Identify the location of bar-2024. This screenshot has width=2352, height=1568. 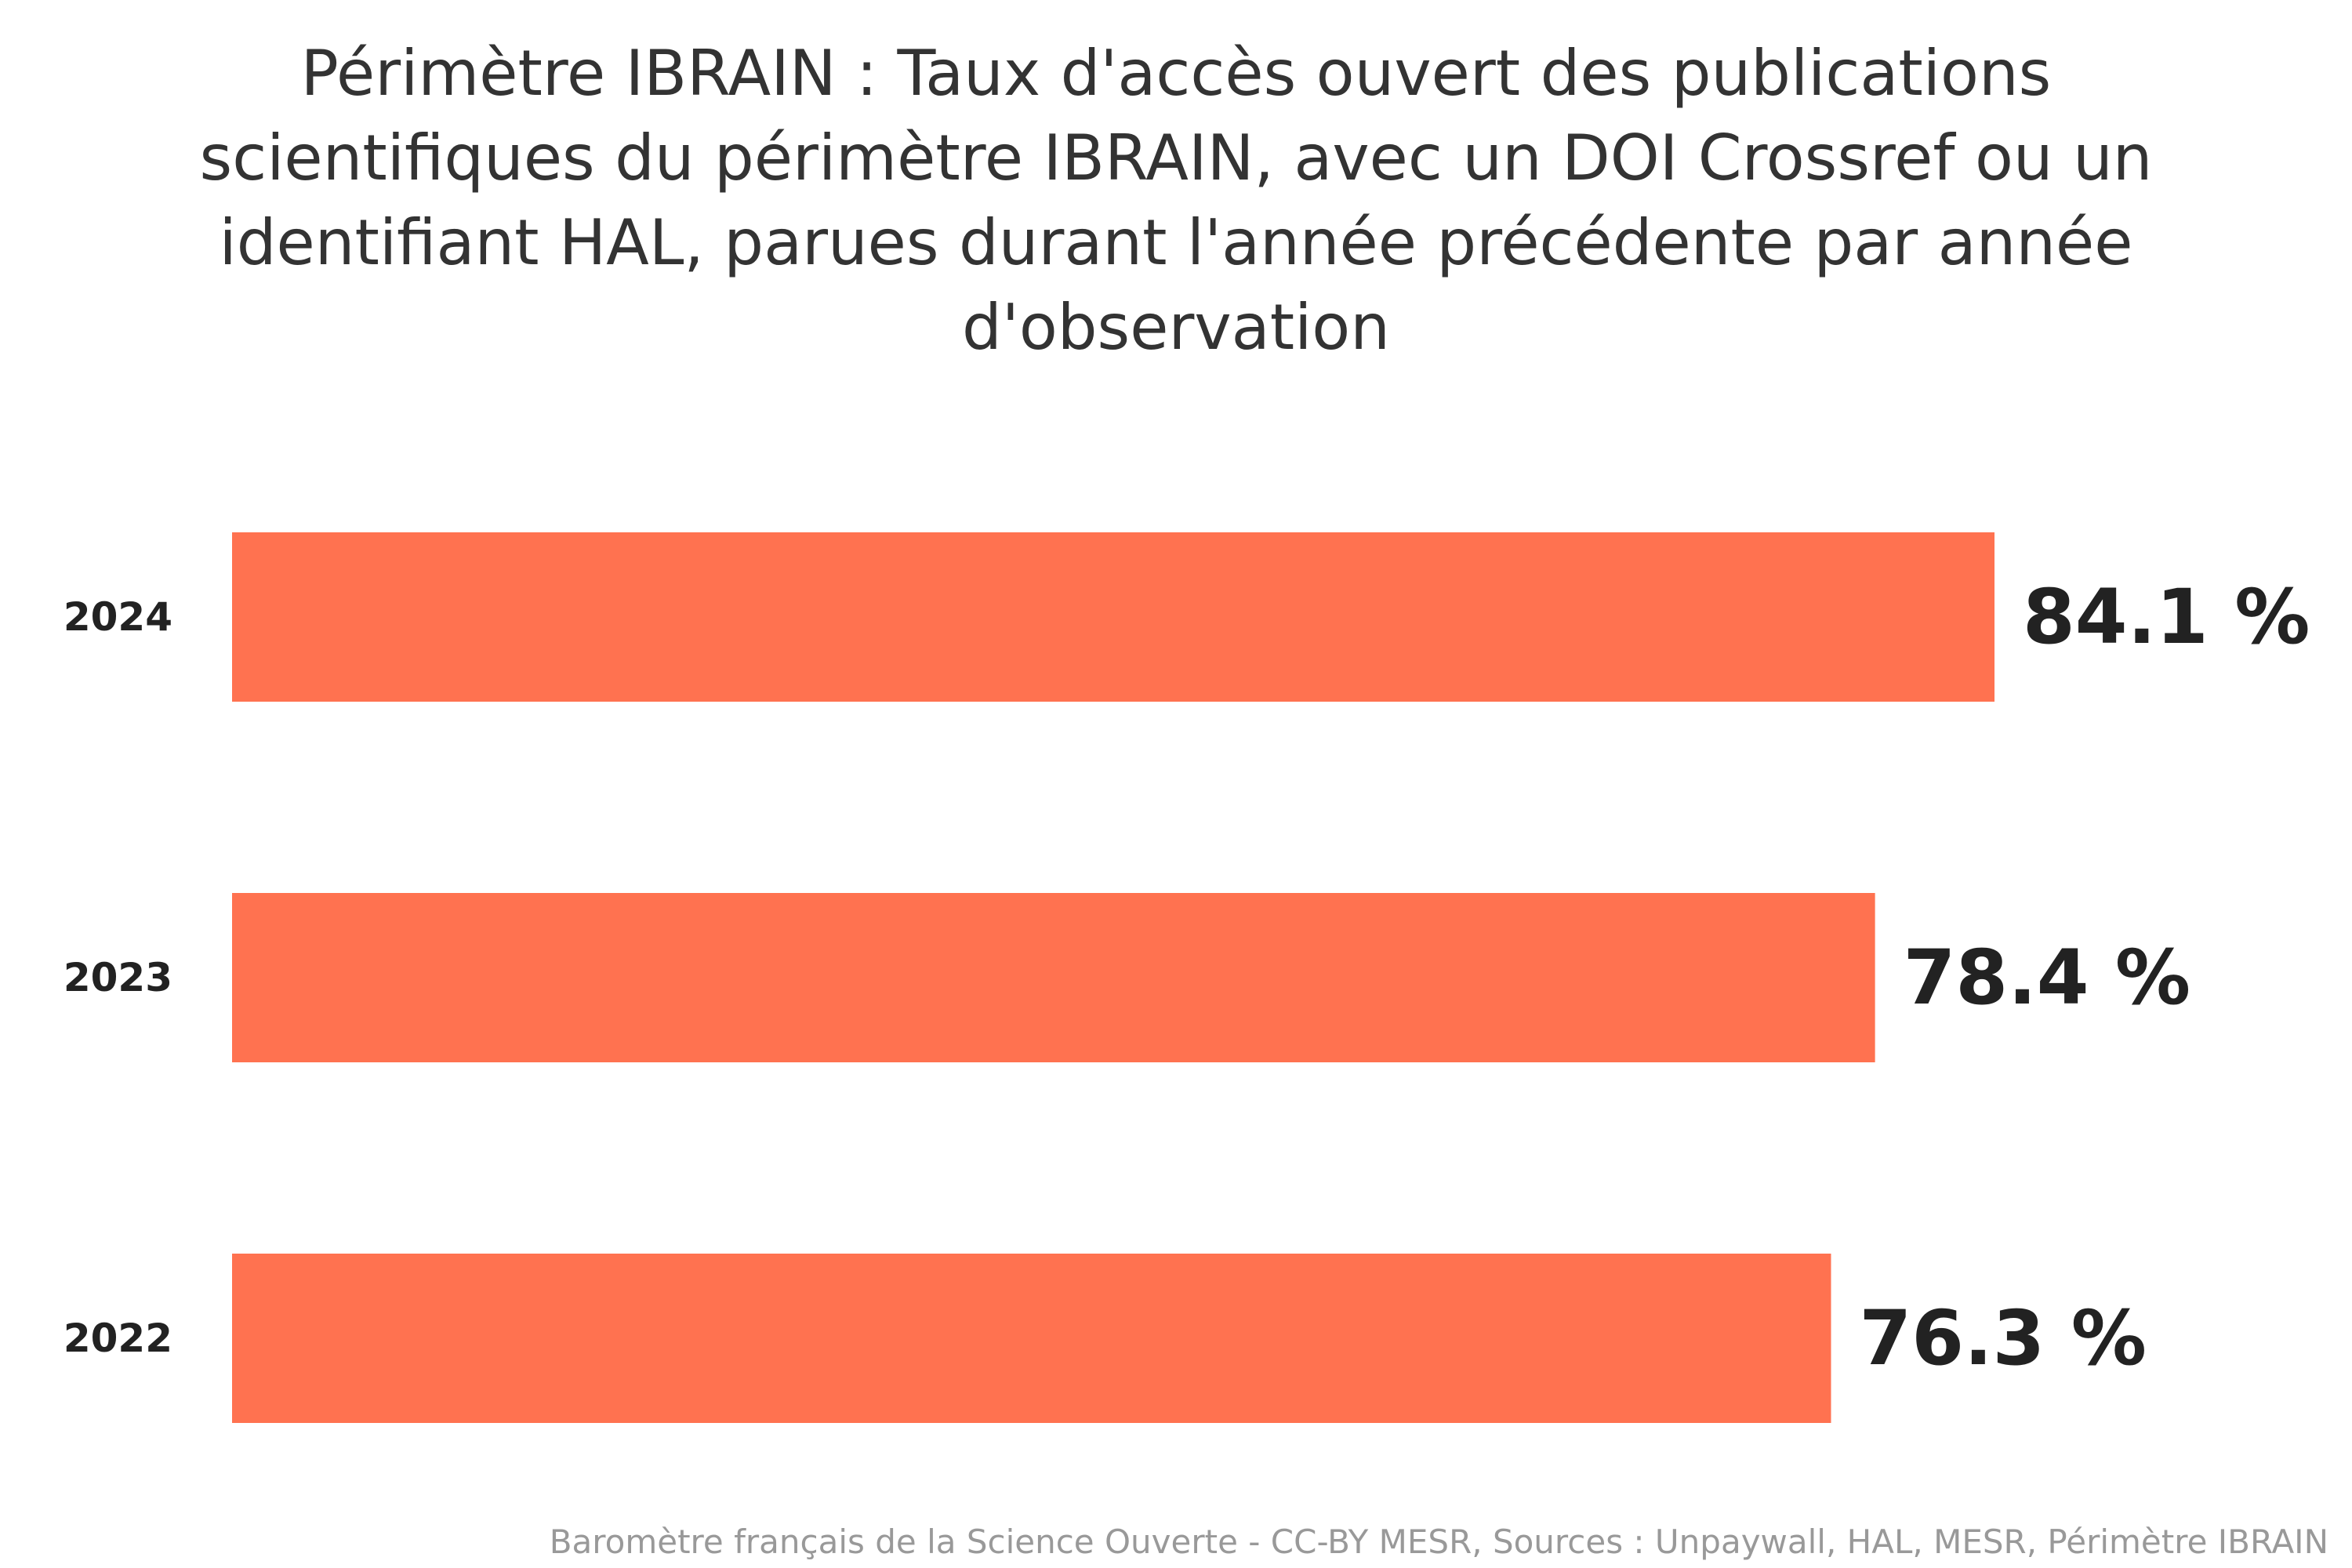
(1113, 617).